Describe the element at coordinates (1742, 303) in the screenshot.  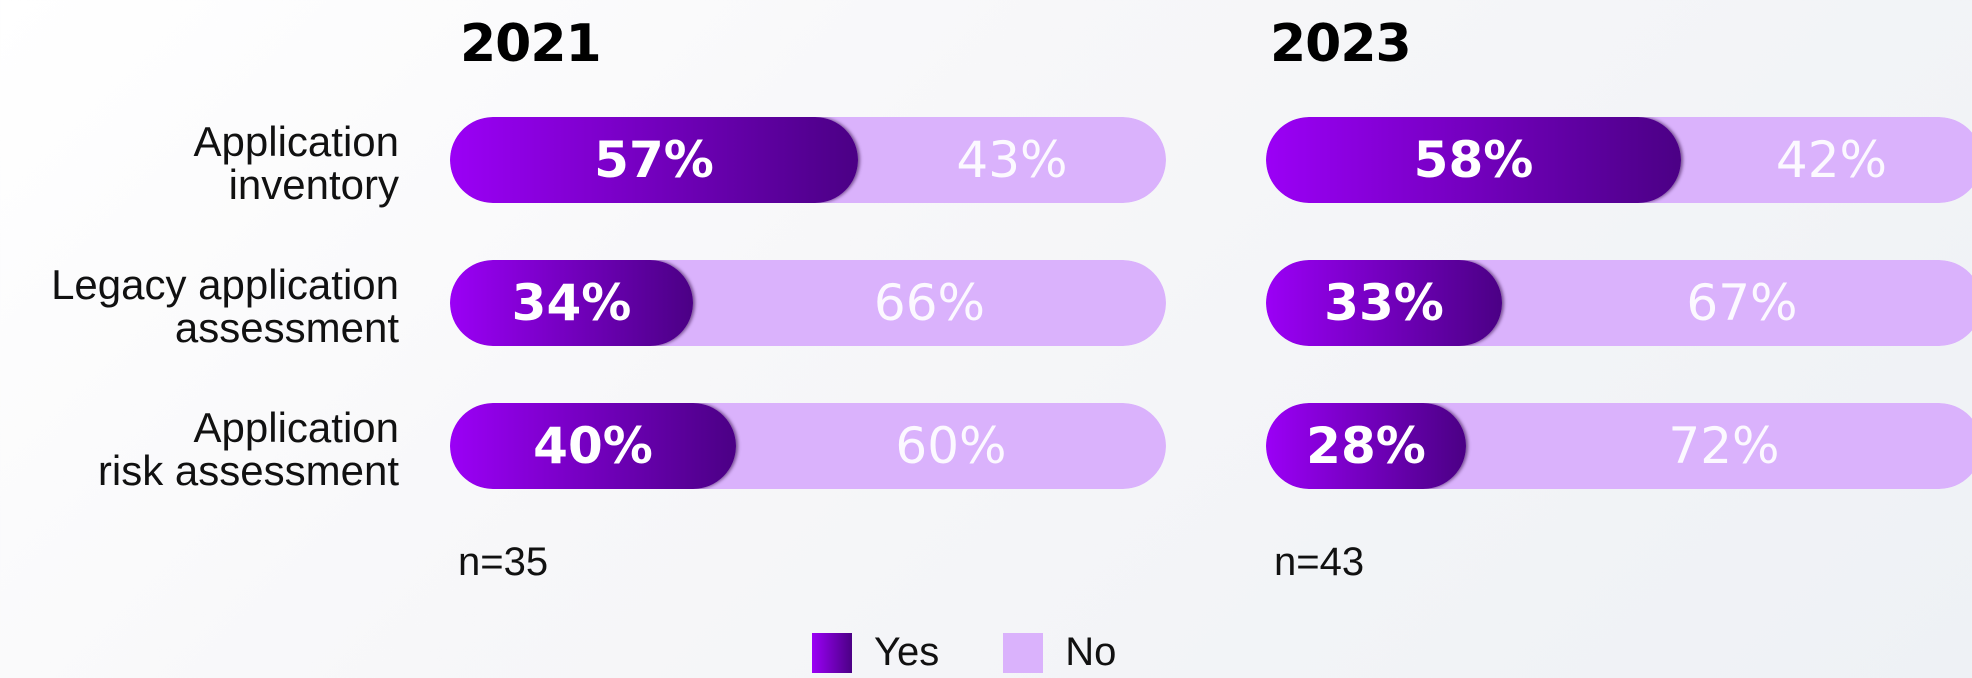
I see `data-label-no-2023-1: 67%` at that location.